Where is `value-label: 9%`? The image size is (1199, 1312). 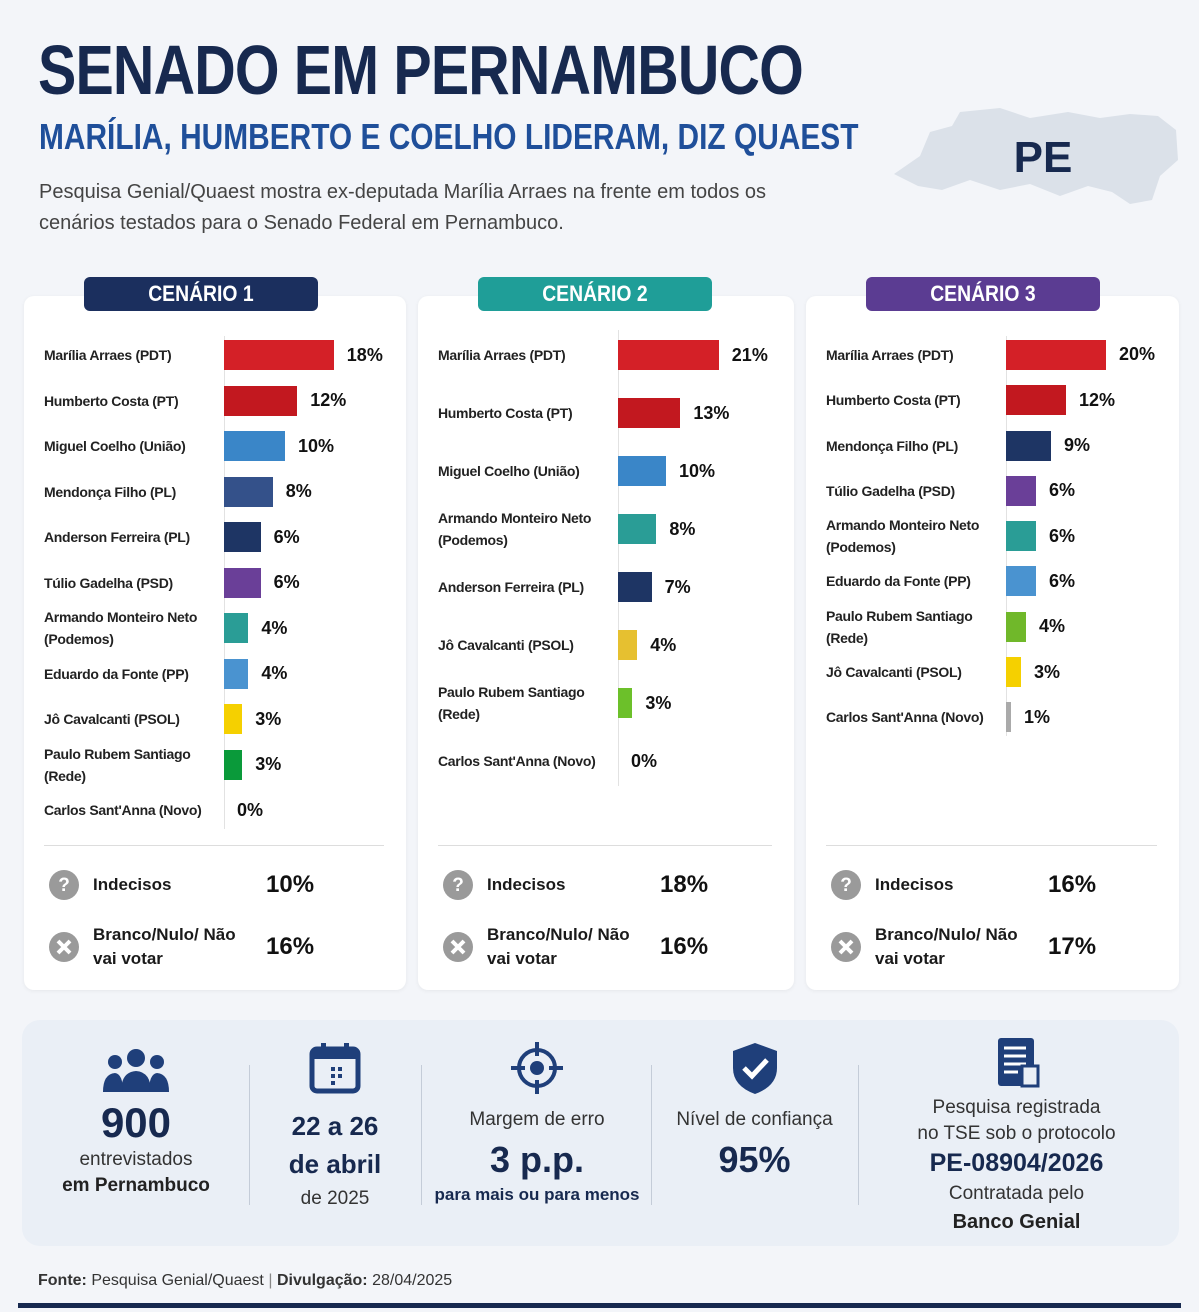 value-label: 9% is located at coordinates (1077, 445).